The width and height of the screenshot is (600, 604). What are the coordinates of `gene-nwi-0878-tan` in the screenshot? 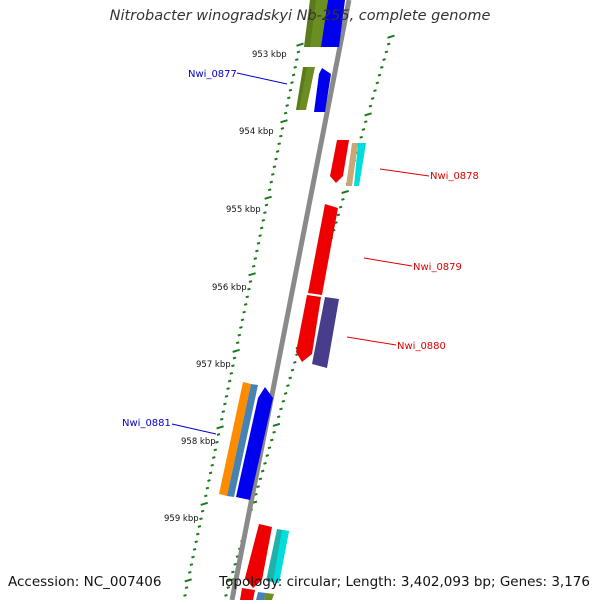 It's located at (352, 164).